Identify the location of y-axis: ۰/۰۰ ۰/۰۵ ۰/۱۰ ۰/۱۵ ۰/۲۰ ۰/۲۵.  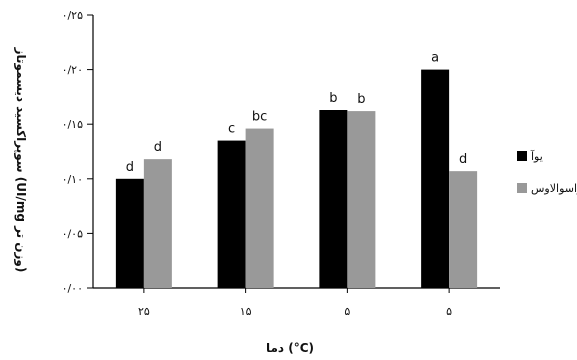
(78, 152).